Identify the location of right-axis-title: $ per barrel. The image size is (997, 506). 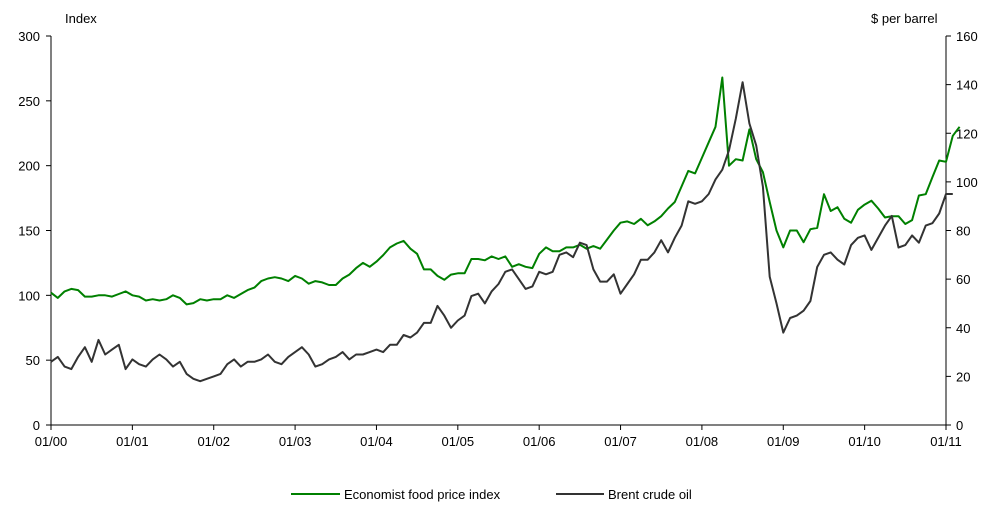
(904, 18).